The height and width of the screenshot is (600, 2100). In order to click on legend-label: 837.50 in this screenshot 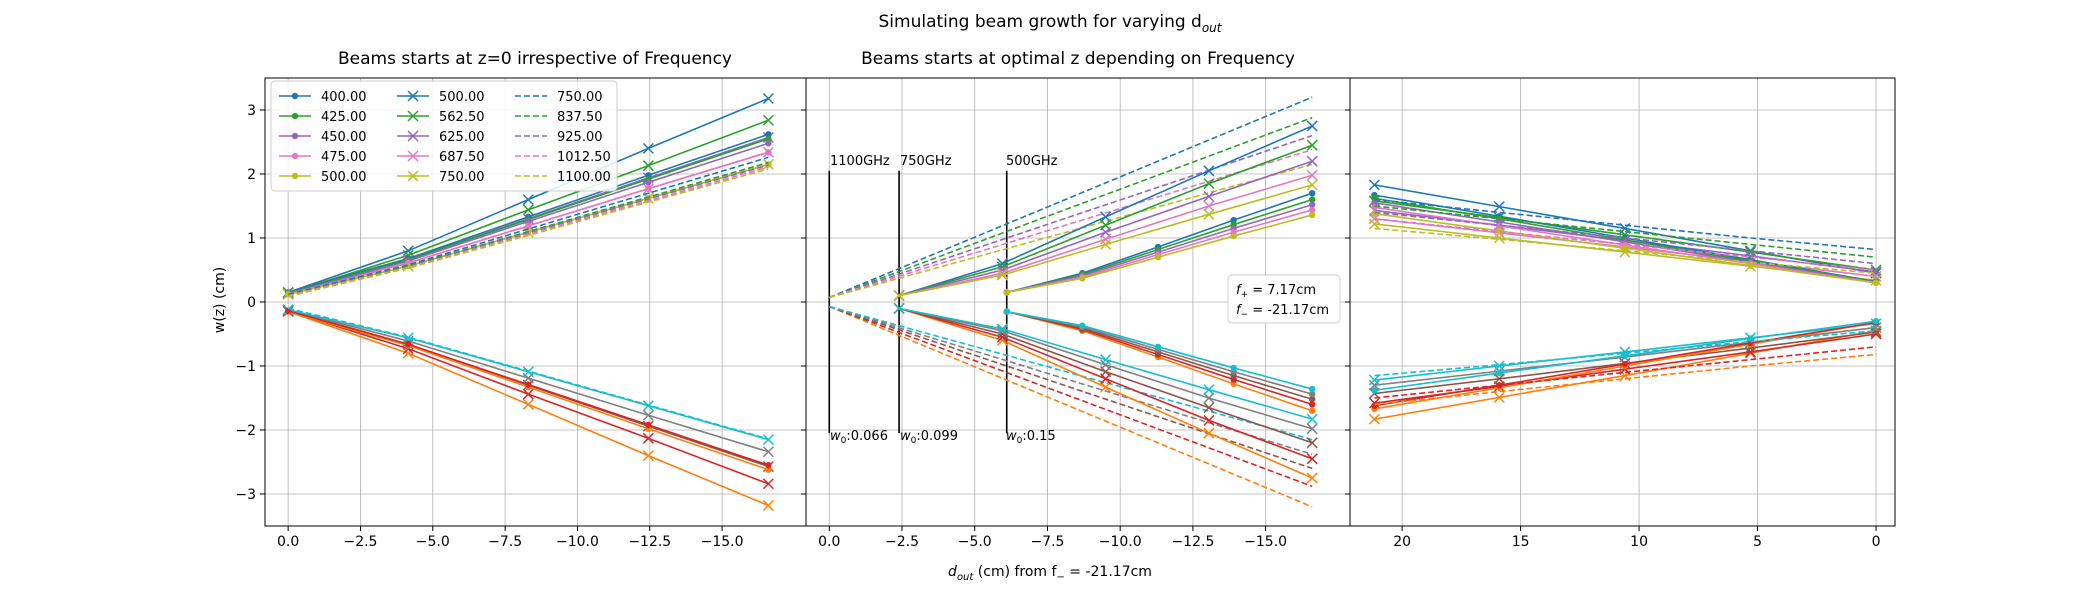, I will do `click(580, 117)`.